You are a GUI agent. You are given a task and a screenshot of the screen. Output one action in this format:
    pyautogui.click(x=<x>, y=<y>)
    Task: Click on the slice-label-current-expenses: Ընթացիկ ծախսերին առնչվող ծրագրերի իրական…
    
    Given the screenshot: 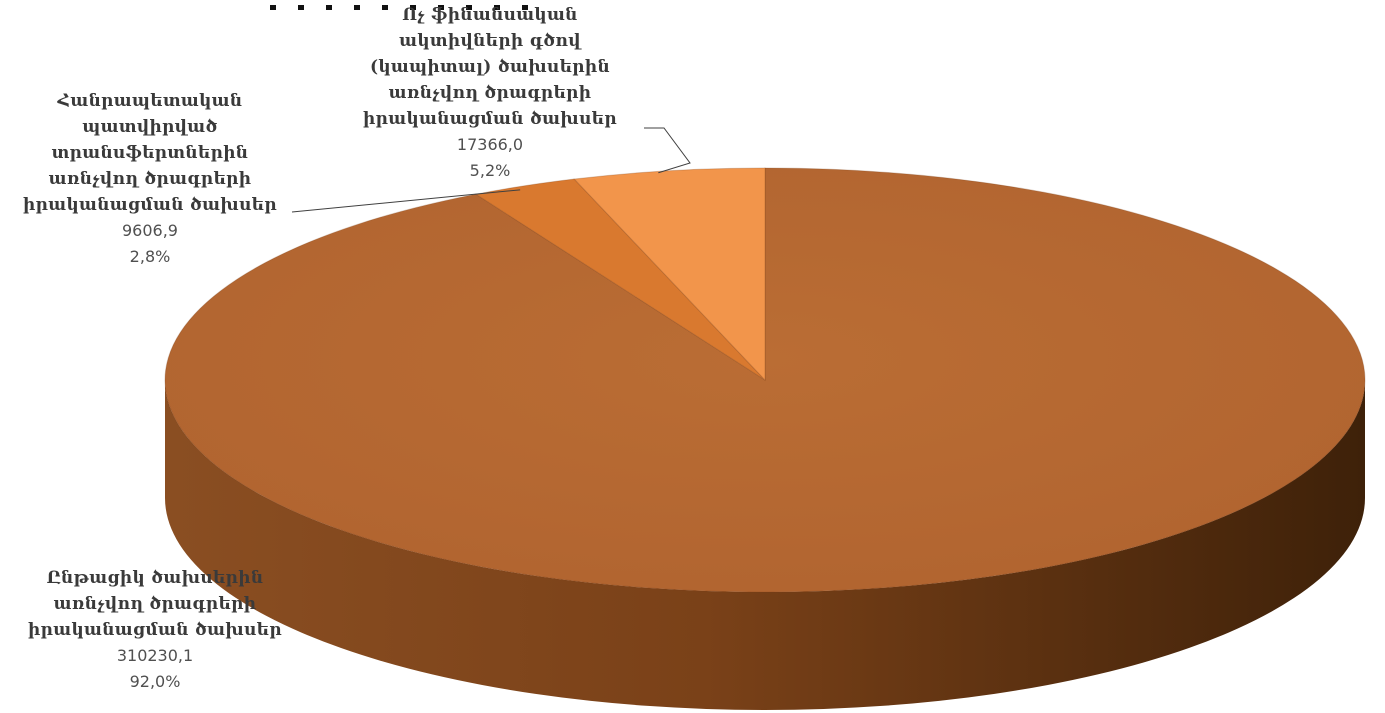 What is the action you would take?
    pyautogui.click(x=155, y=630)
    